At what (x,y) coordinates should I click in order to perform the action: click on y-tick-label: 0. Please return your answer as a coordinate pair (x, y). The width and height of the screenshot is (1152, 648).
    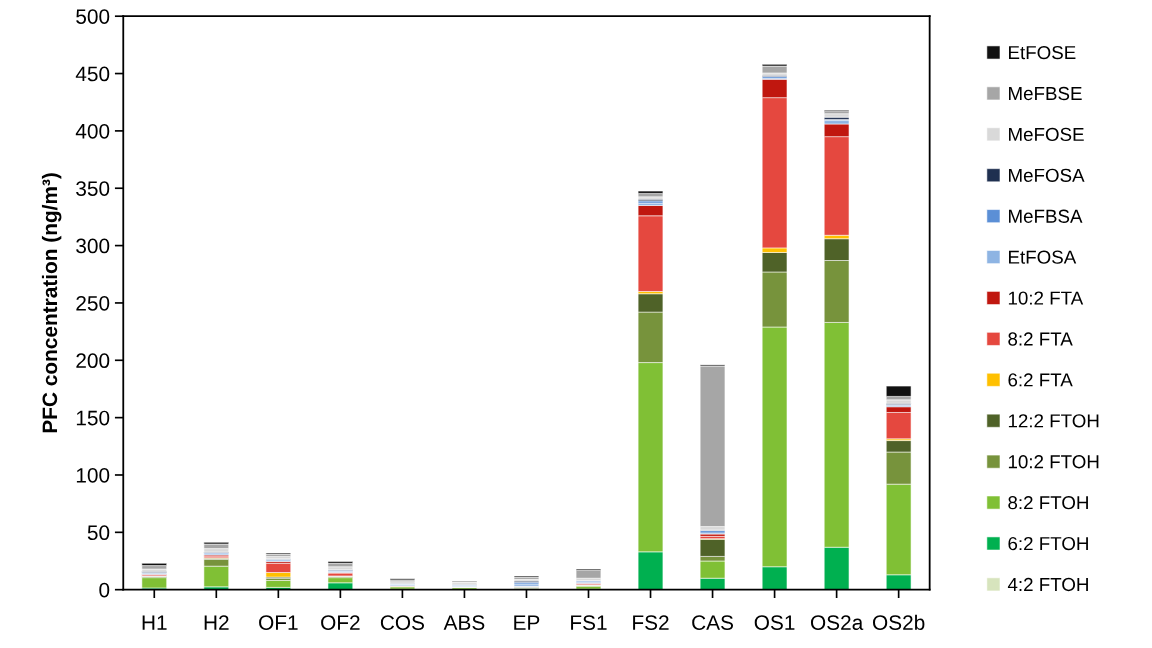
    Looking at the image, I should click on (104, 590).